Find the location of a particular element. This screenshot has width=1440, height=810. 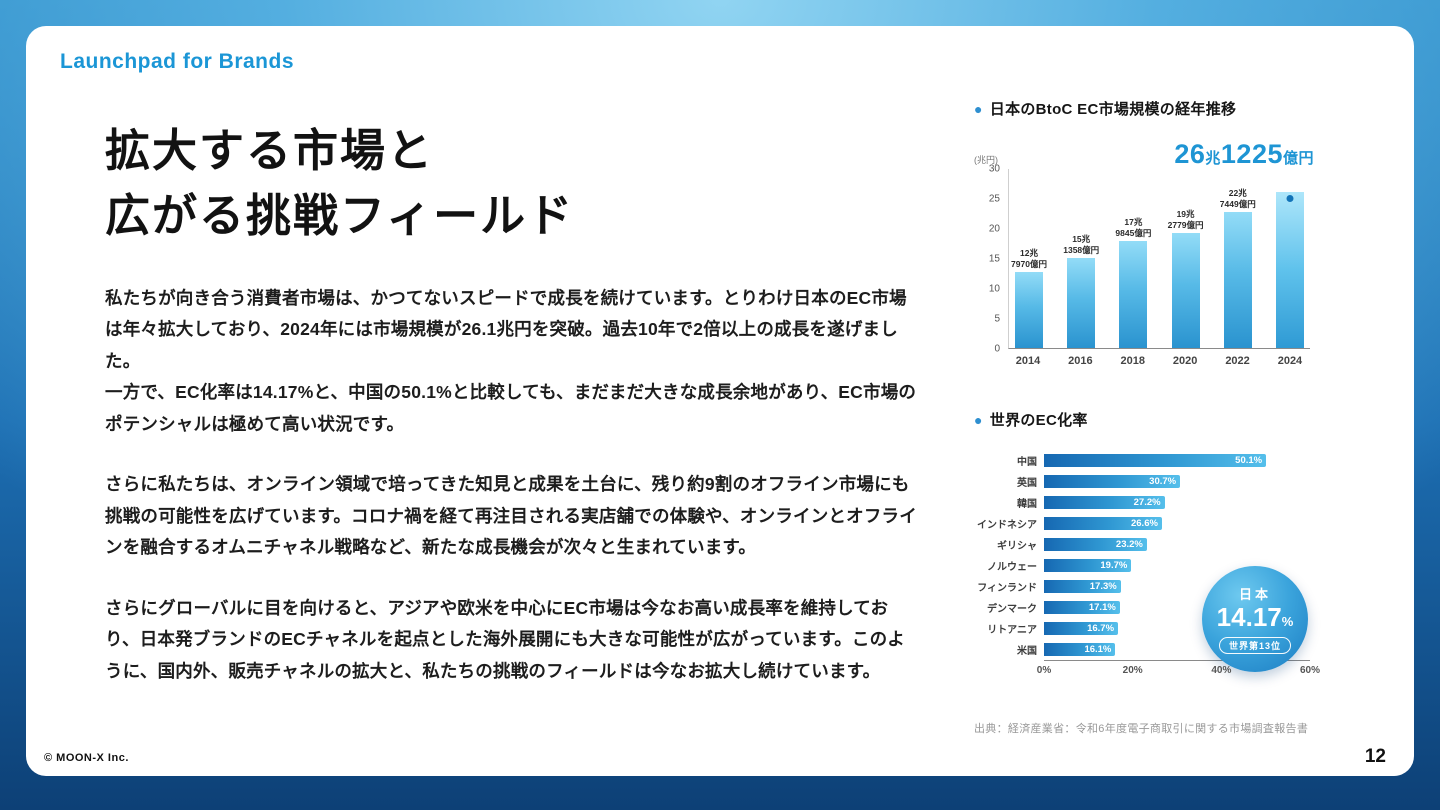

x-category-label: 2022 is located at coordinates (1237, 361).